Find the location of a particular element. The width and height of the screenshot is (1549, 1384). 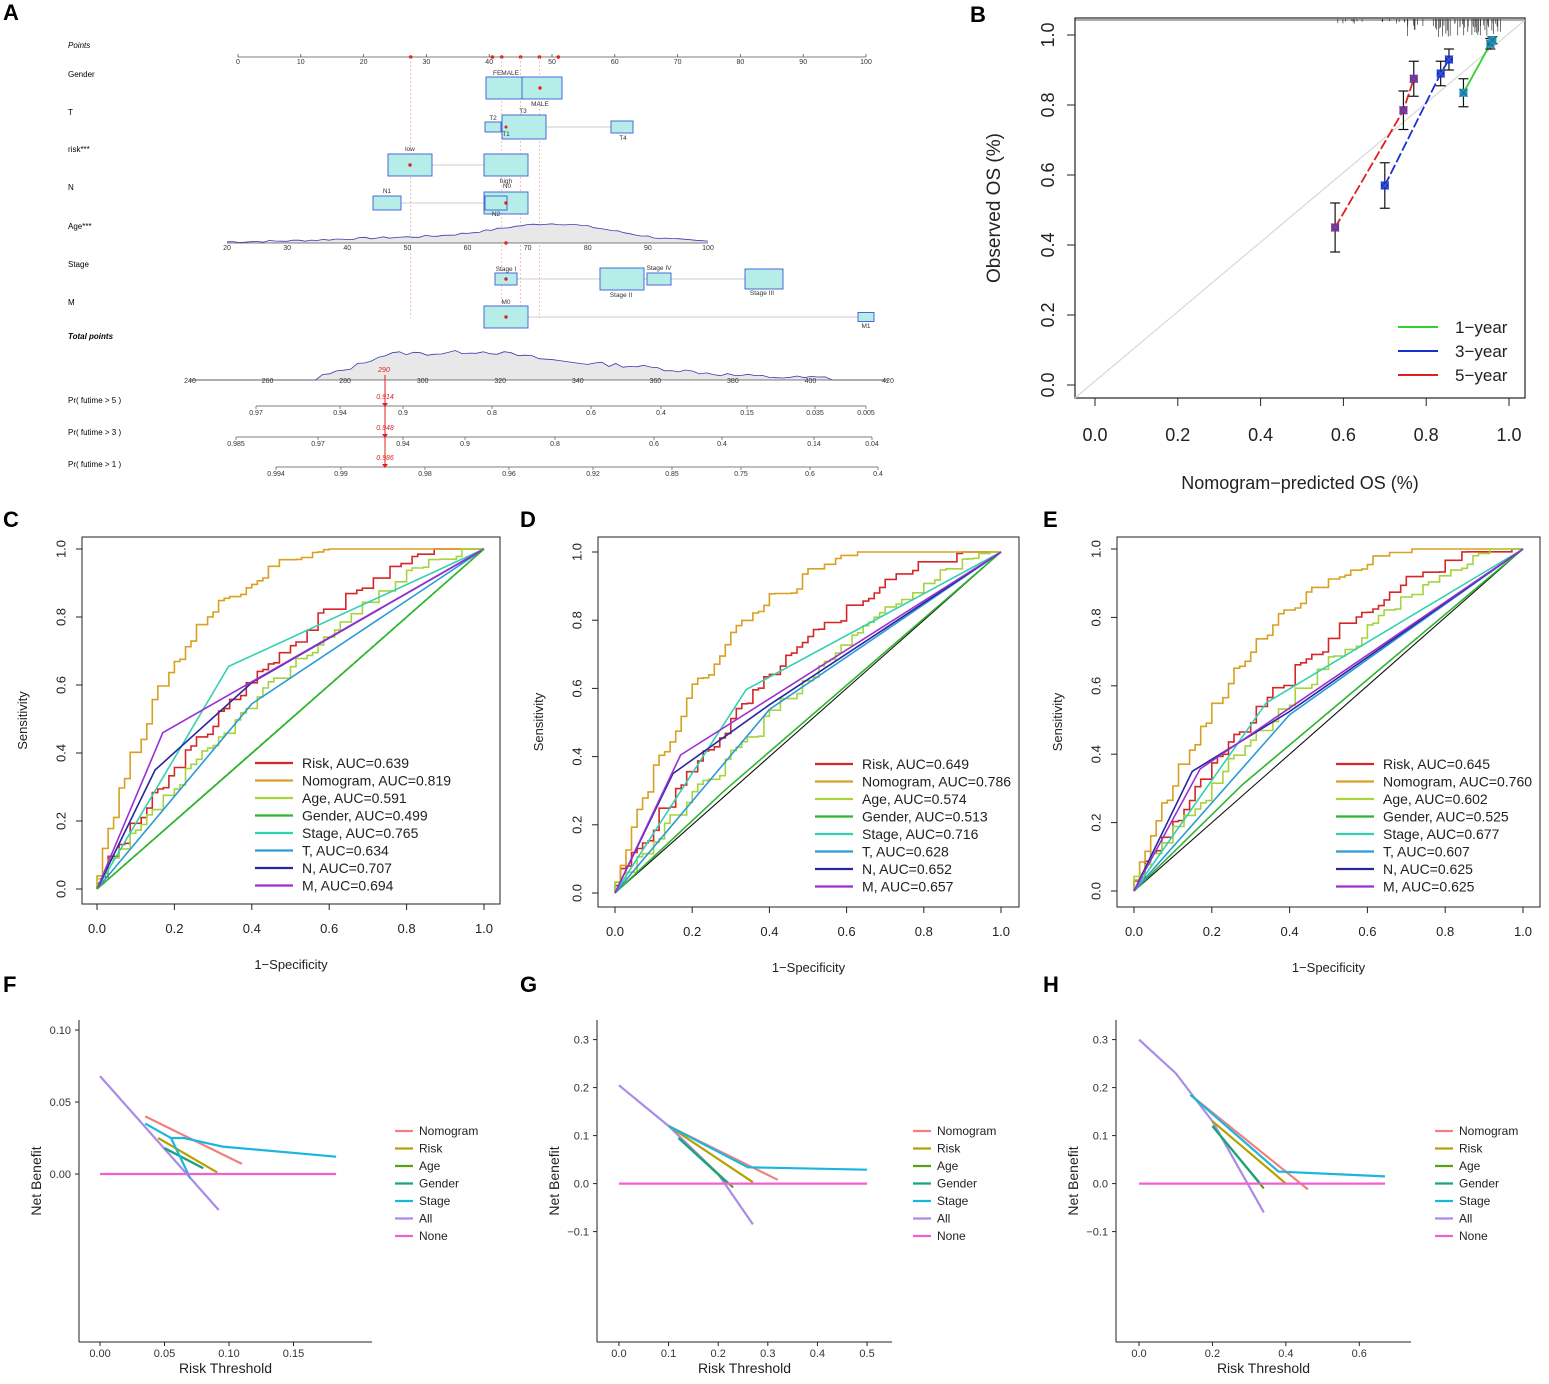

panel-letter-e: E is located at coordinates (1050, 519).